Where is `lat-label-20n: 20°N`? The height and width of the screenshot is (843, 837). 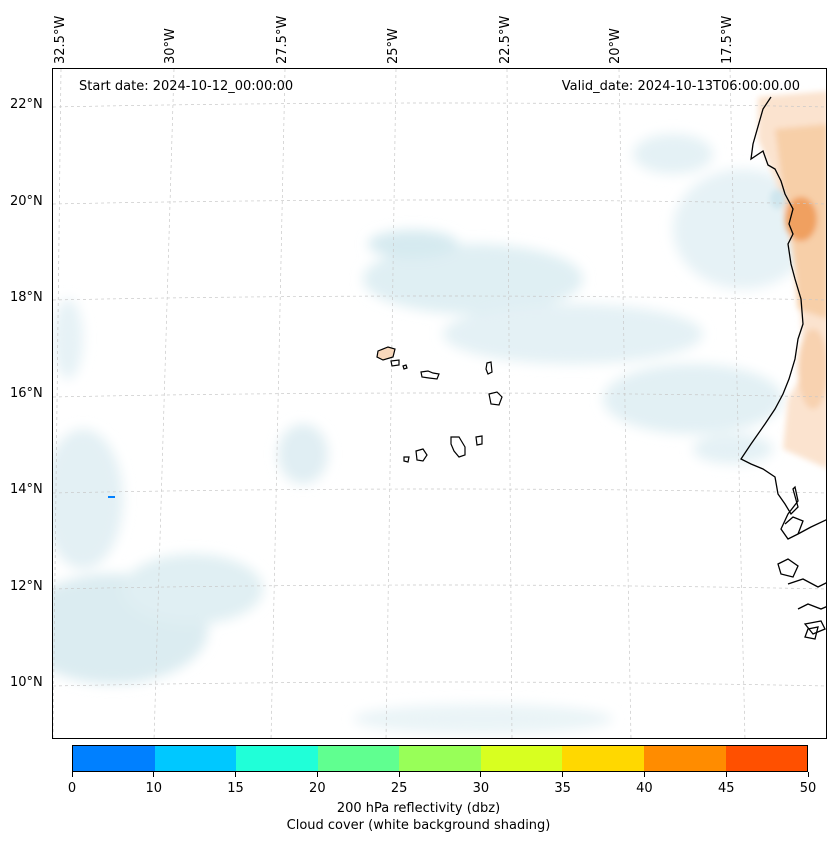 lat-label-20n: 20°N is located at coordinates (26, 201).